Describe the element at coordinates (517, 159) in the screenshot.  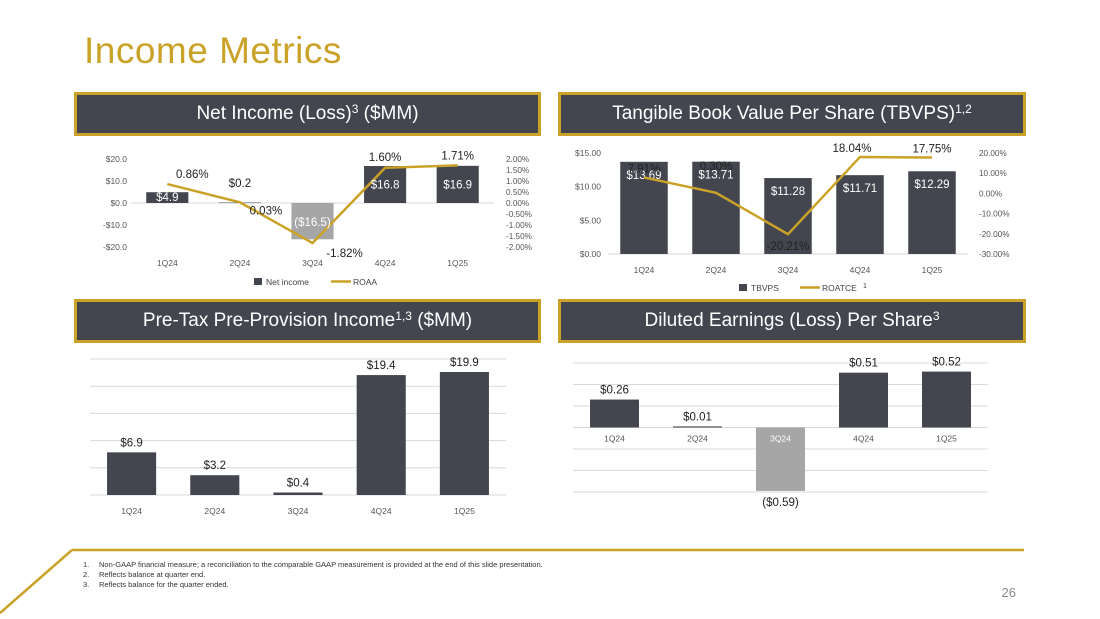
I see `y2-tick-label: 2.00%` at that location.